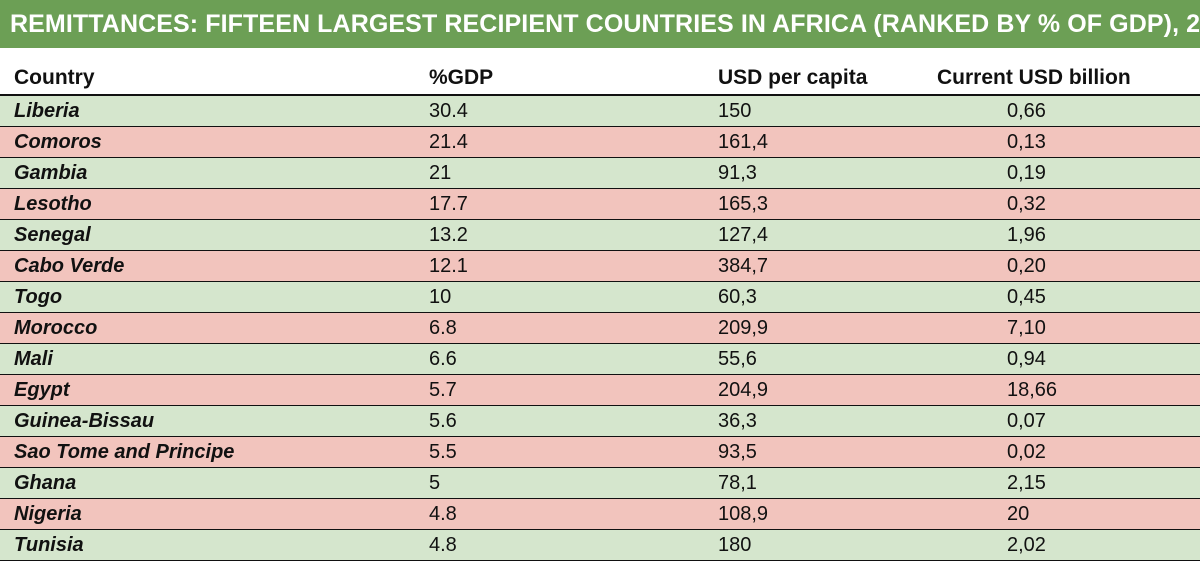 Image resolution: width=1200 pixels, height=562 pixels. What do you see at coordinates (1026, 173) in the screenshot?
I see `cell-current-usd-billion: 0,19` at bounding box center [1026, 173].